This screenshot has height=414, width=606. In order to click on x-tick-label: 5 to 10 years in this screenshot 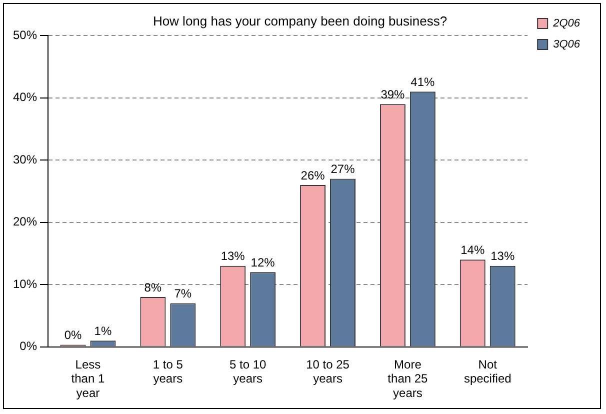, I will do `click(248, 371)`.